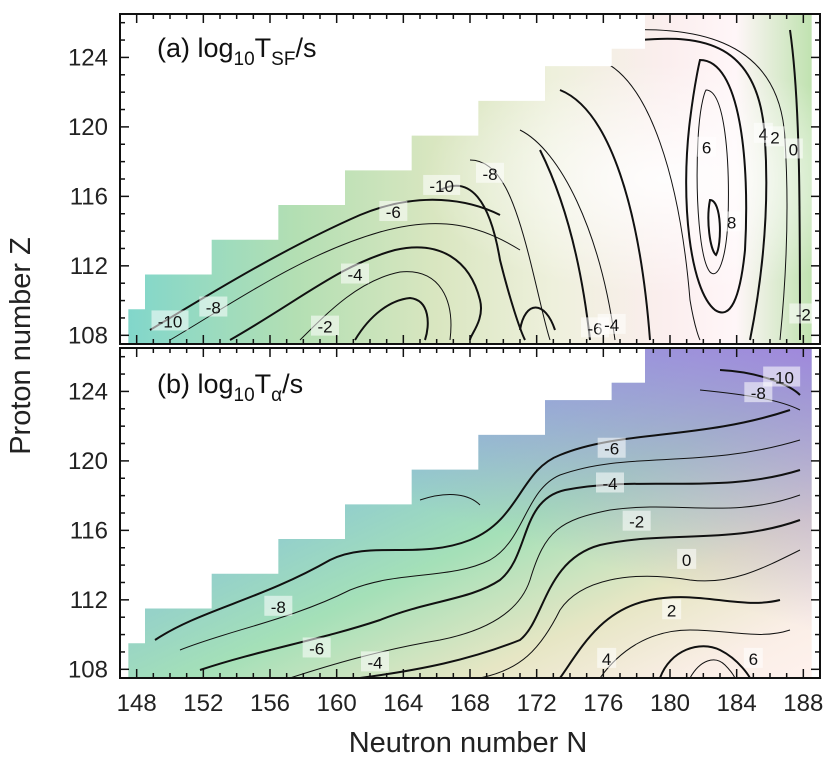 The height and width of the screenshot is (761, 831). I want to click on x-tick-labels: 148 152 156 160 164 168 172 176 180 184 188, so click(470, 703).